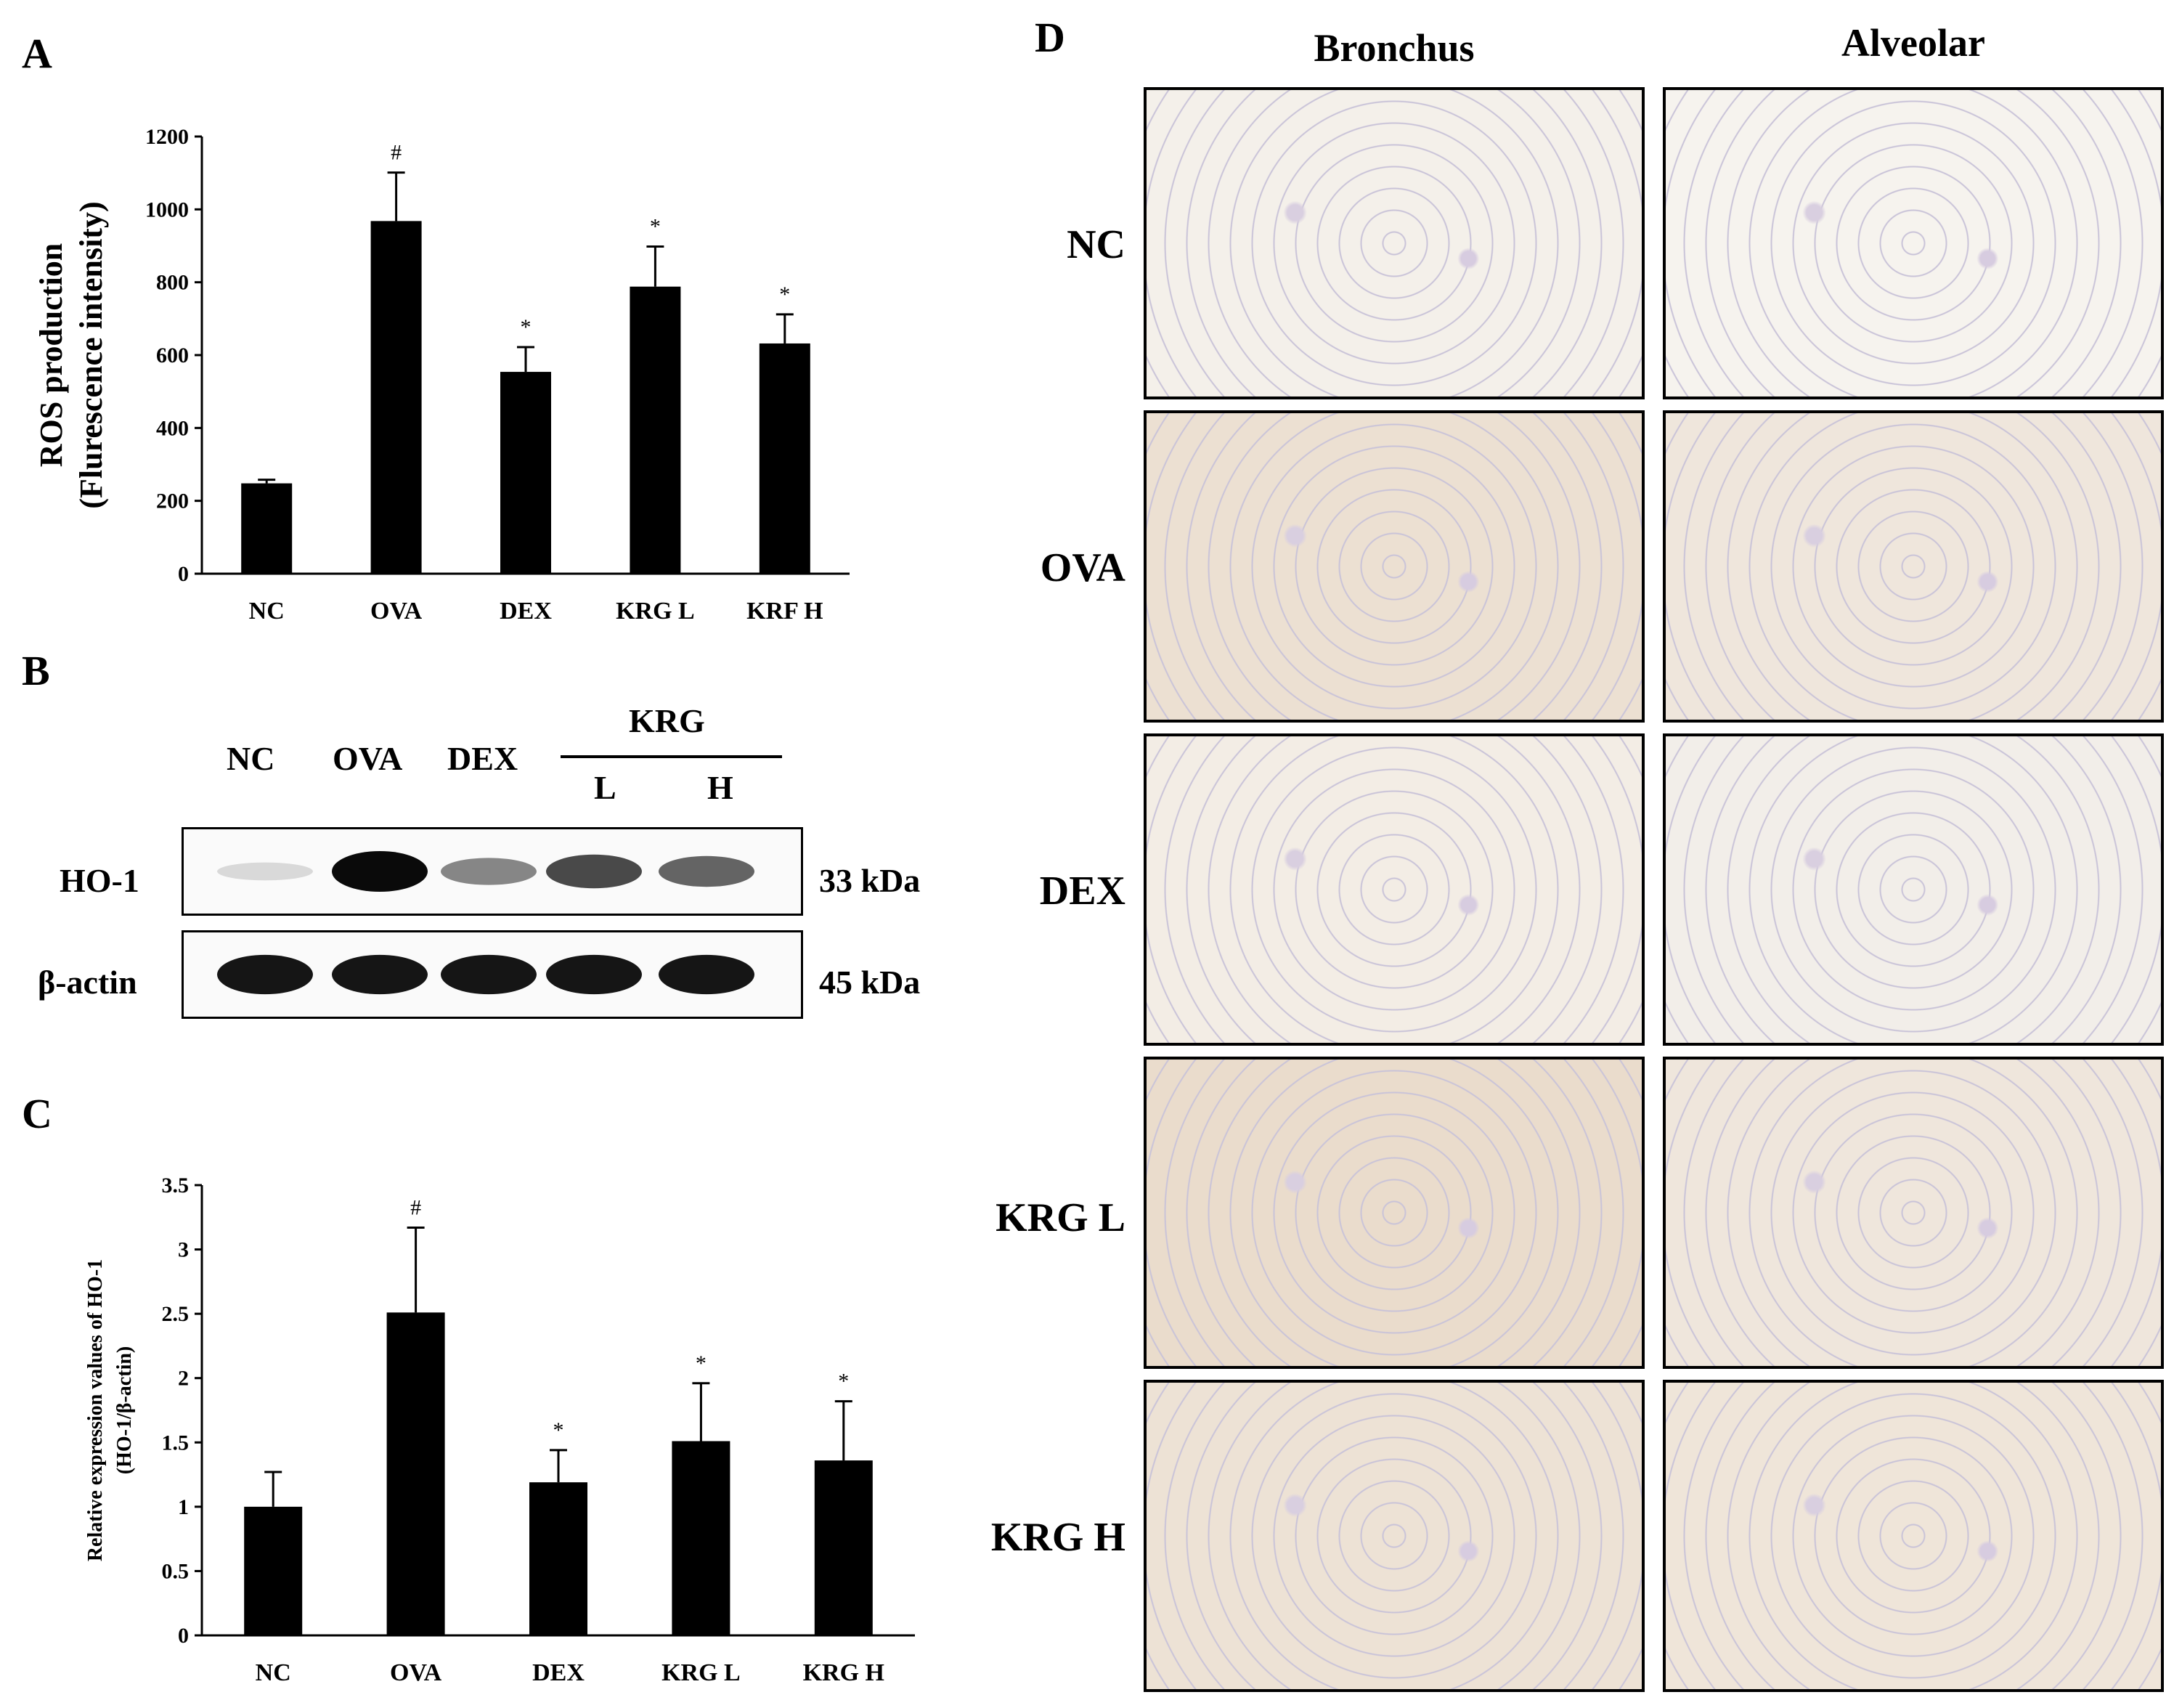 This screenshot has height=1708, width=2174. Describe the element at coordinates (1913, 243) in the screenshot. I see `histology-image-nc-alveolar` at that location.